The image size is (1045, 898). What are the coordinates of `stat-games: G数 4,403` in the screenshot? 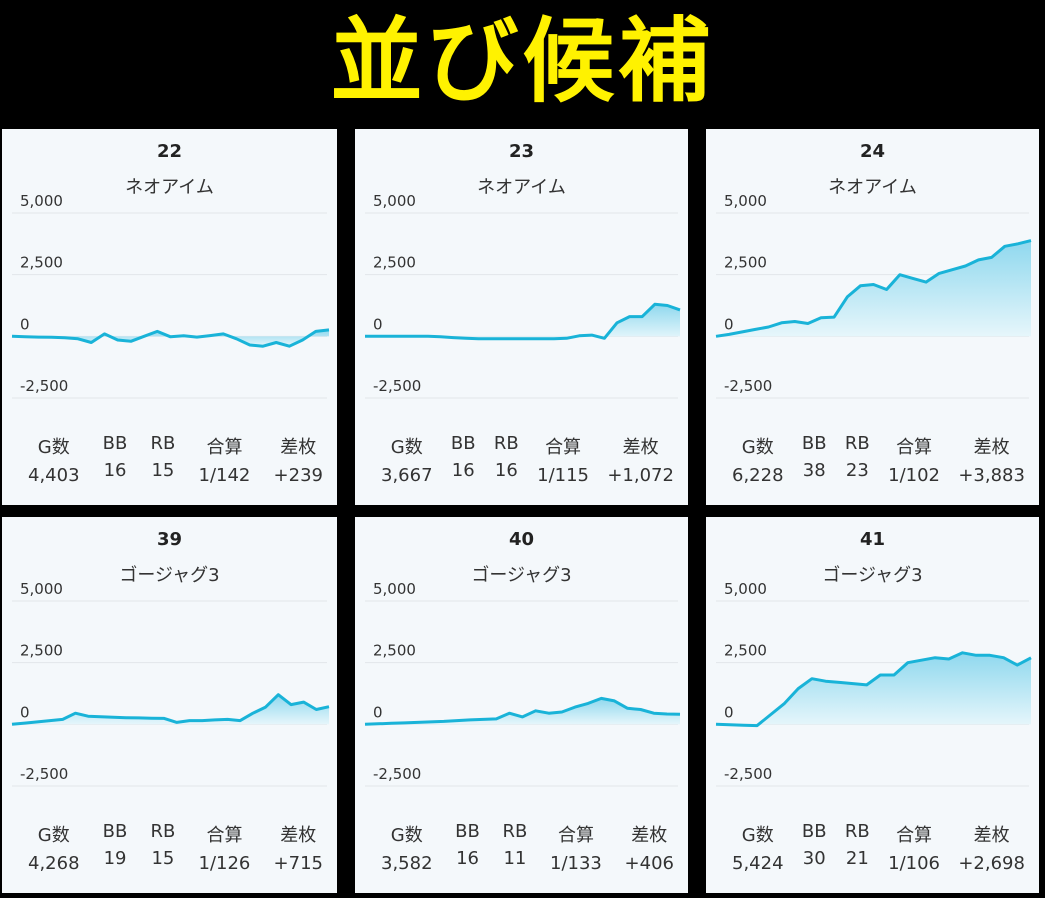 It's located at (54, 459).